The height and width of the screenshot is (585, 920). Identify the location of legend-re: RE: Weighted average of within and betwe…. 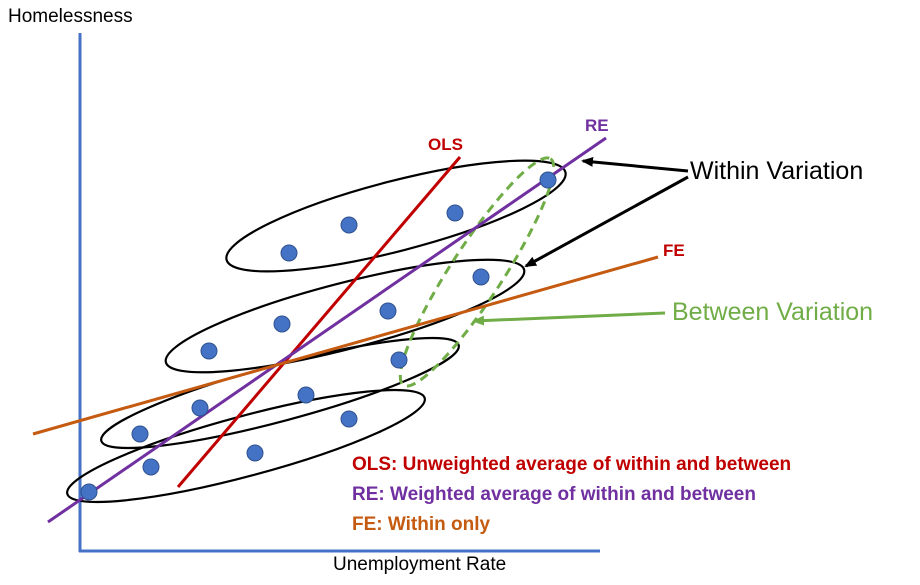
(554, 494).